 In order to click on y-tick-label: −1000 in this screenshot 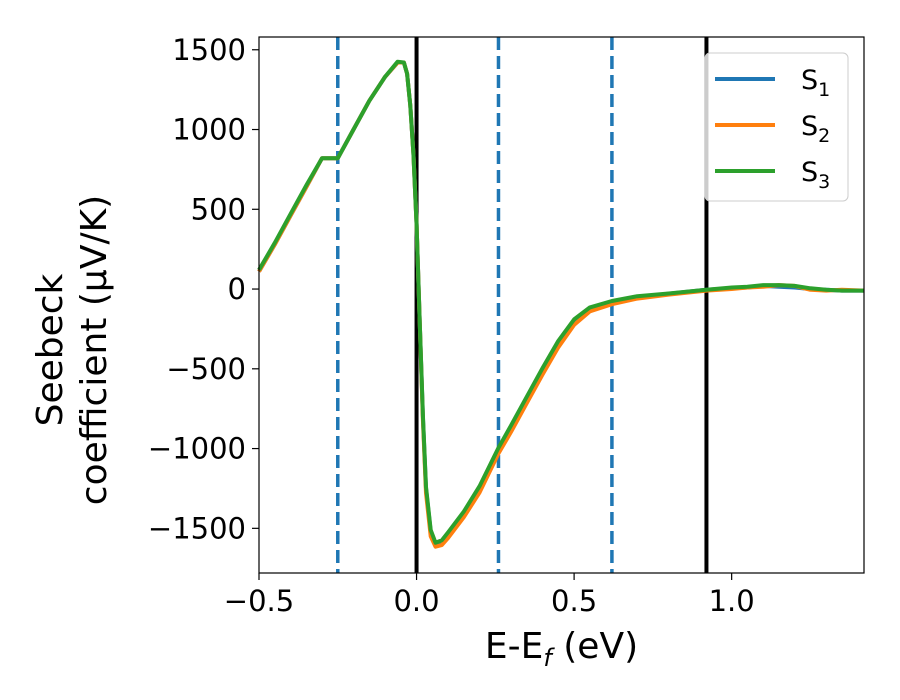, I will do `click(197, 449)`.